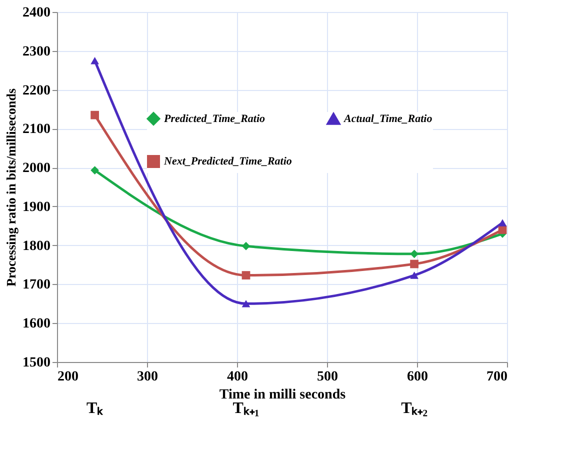 The height and width of the screenshot is (472, 574). What do you see at coordinates (147, 377) in the screenshot?
I see `x-tick-label: 300` at bounding box center [147, 377].